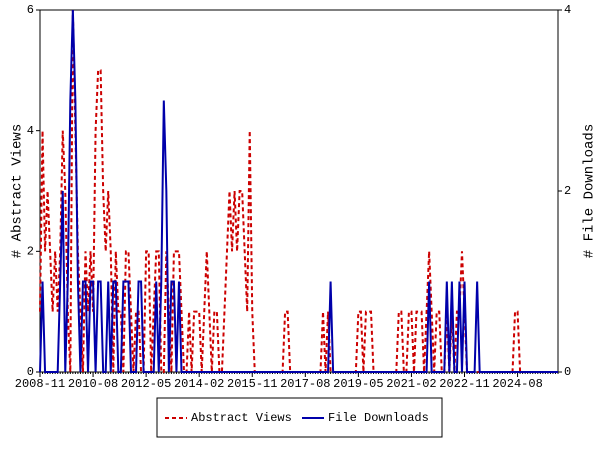 This screenshot has height=450, width=600. Describe the element at coordinates (358, 384) in the screenshot. I see `x-tick-label: 2019-05` at that location.